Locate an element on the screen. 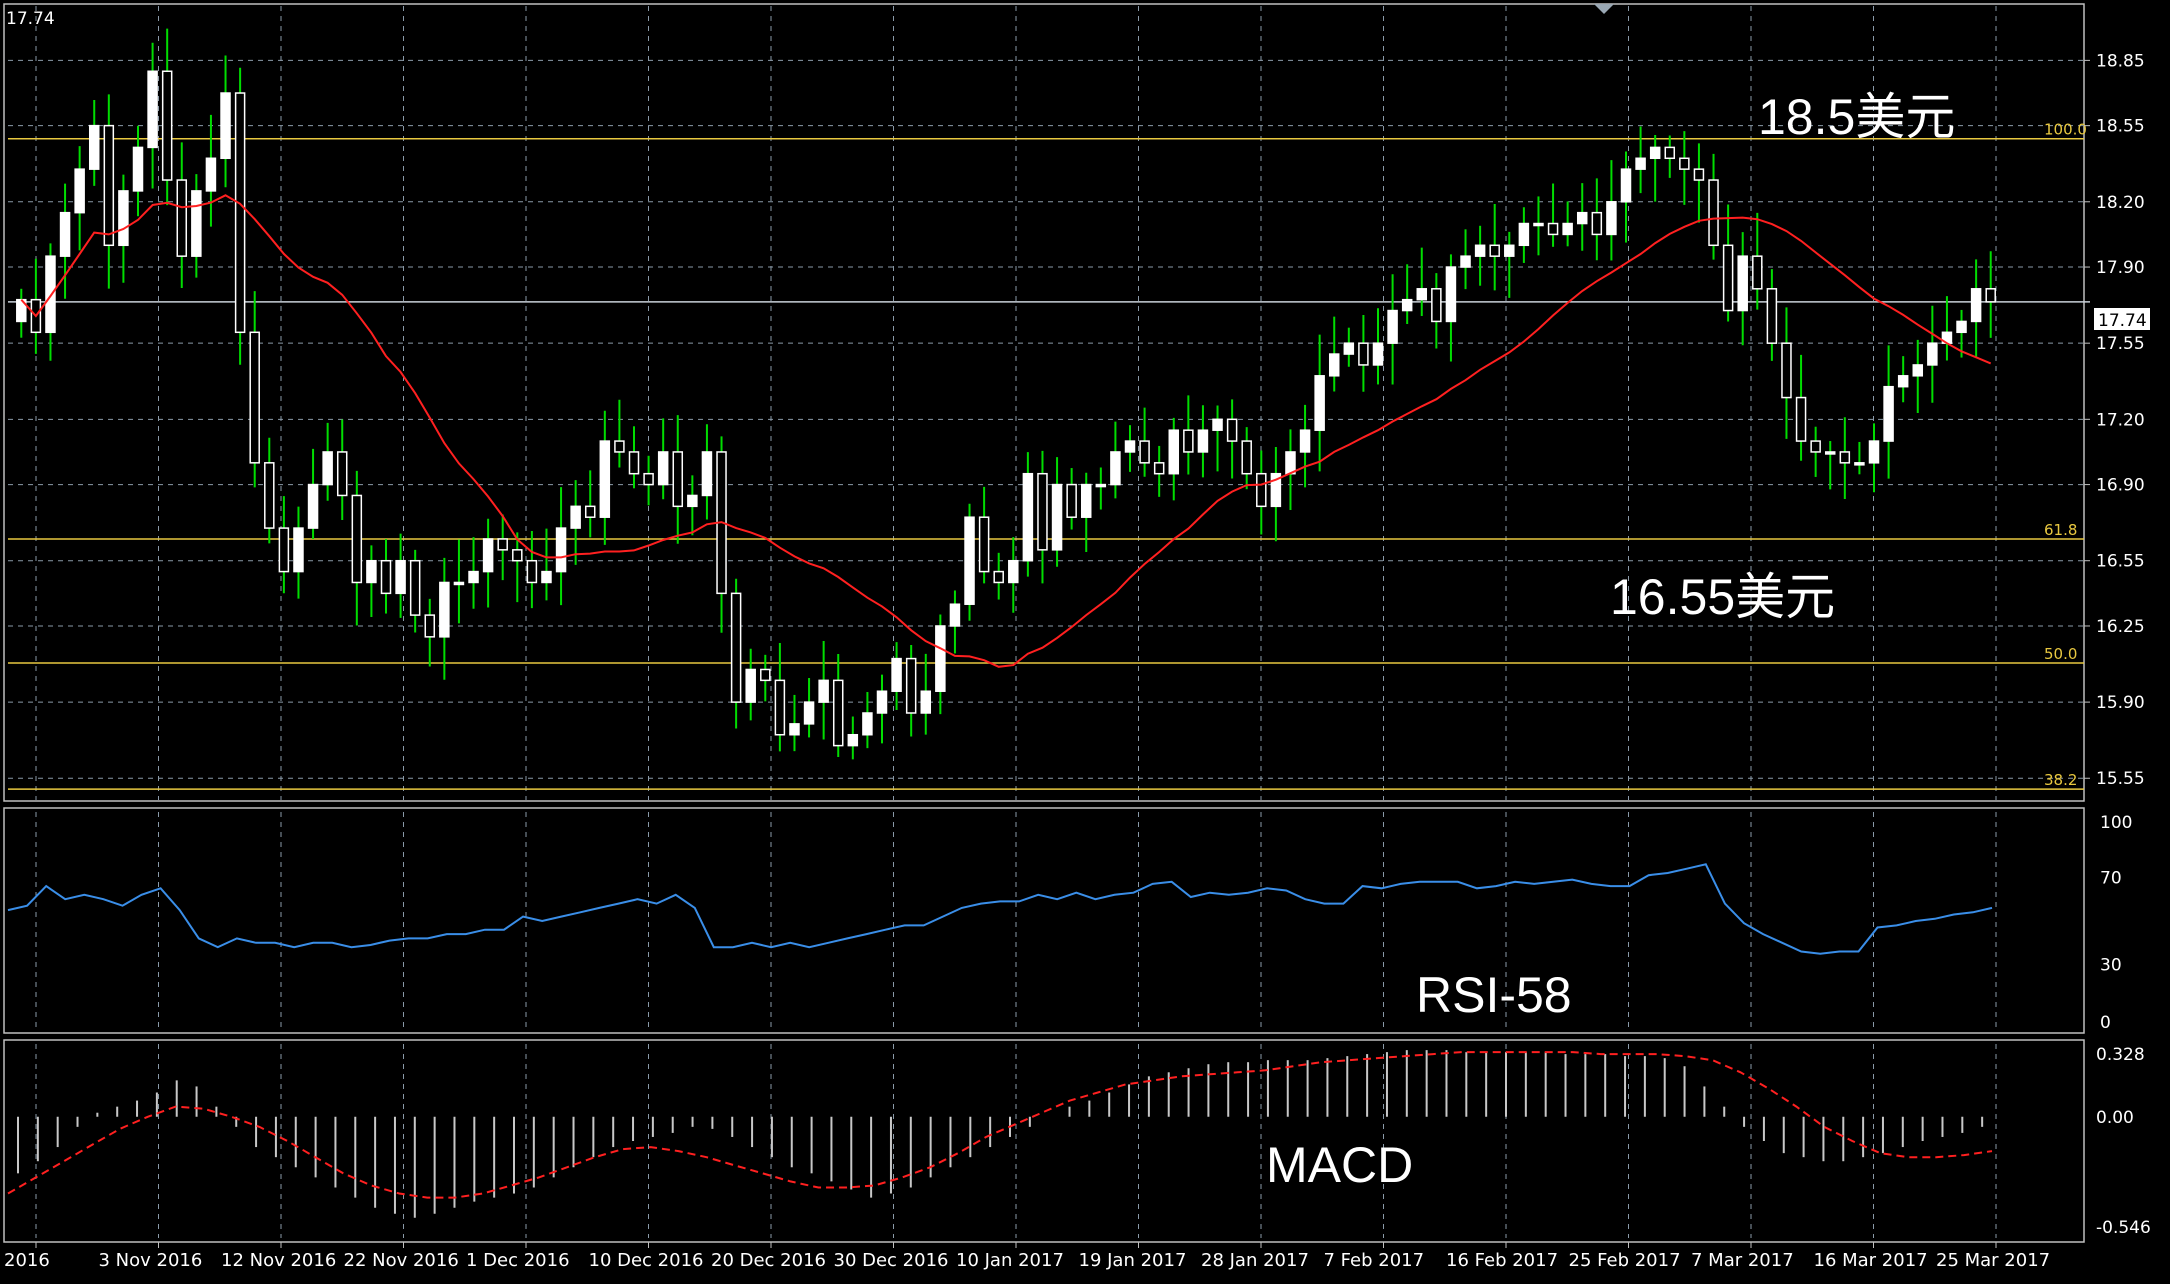  macd-y-tick: -0.546 is located at coordinates (2123, 1228).